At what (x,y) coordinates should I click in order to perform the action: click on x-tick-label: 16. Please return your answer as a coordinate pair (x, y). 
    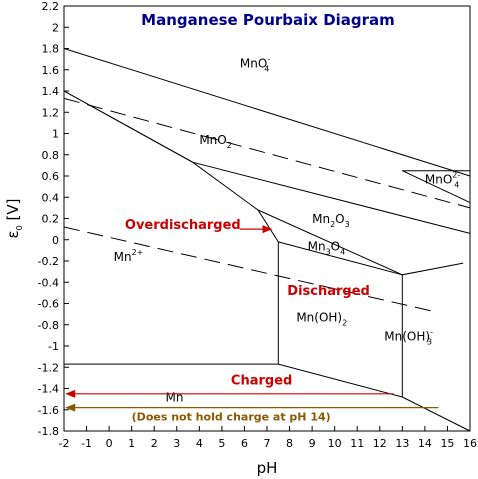
    Looking at the image, I should click on (470, 443).